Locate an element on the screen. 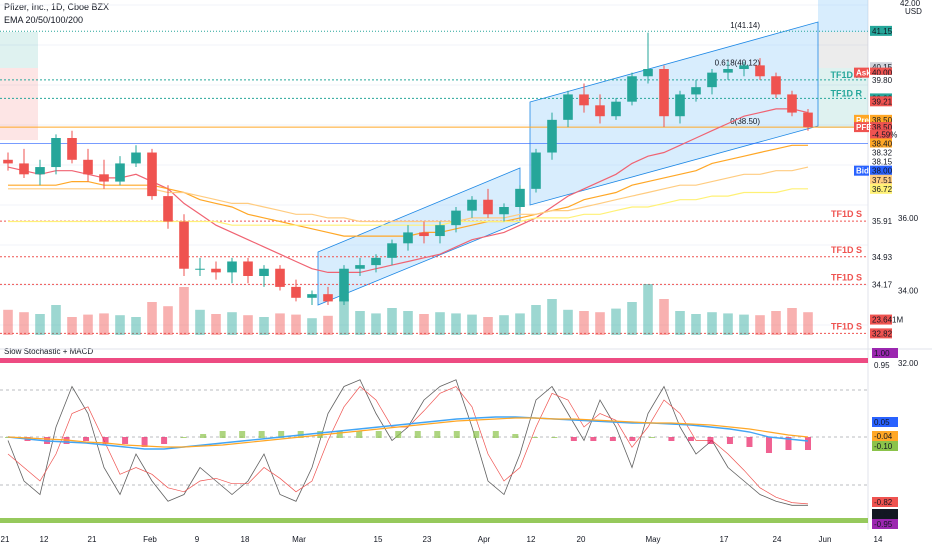  time-axis-label: 24 is located at coordinates (777, 539).